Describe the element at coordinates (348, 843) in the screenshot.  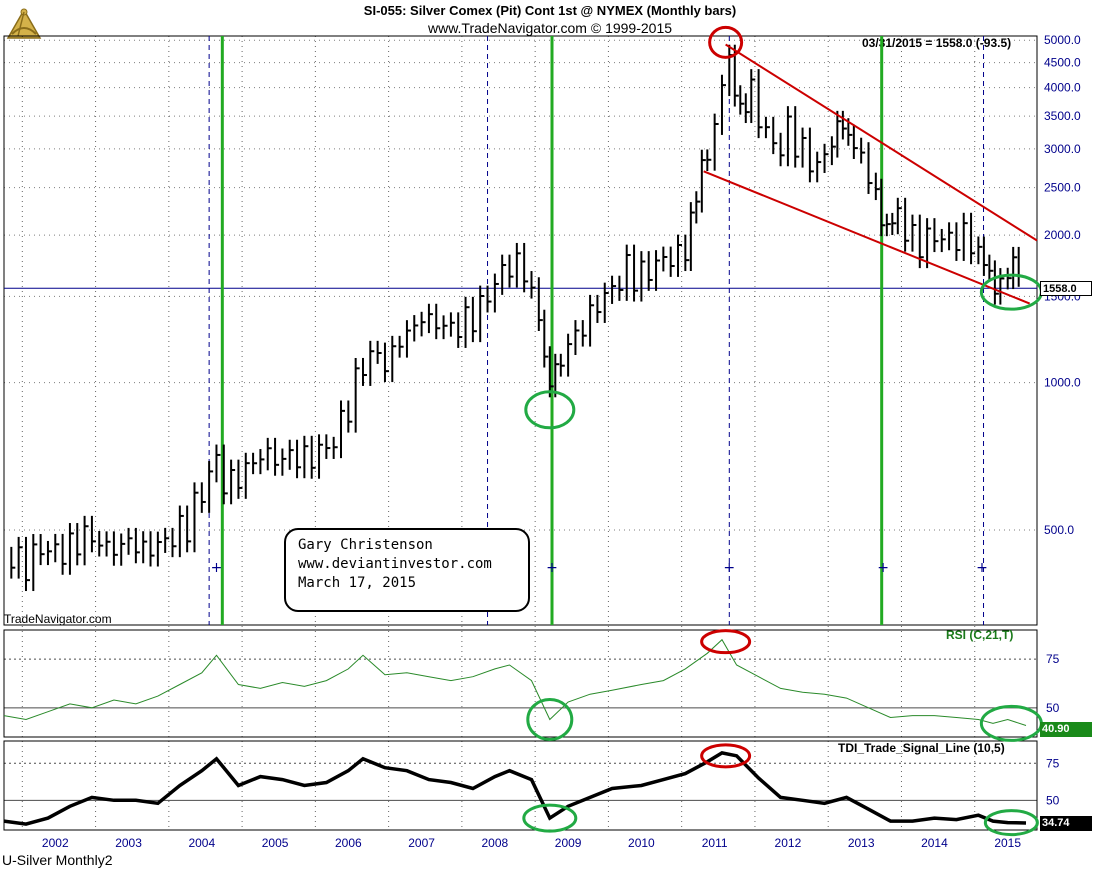
I see `x-tick-label: 2006` at that location.